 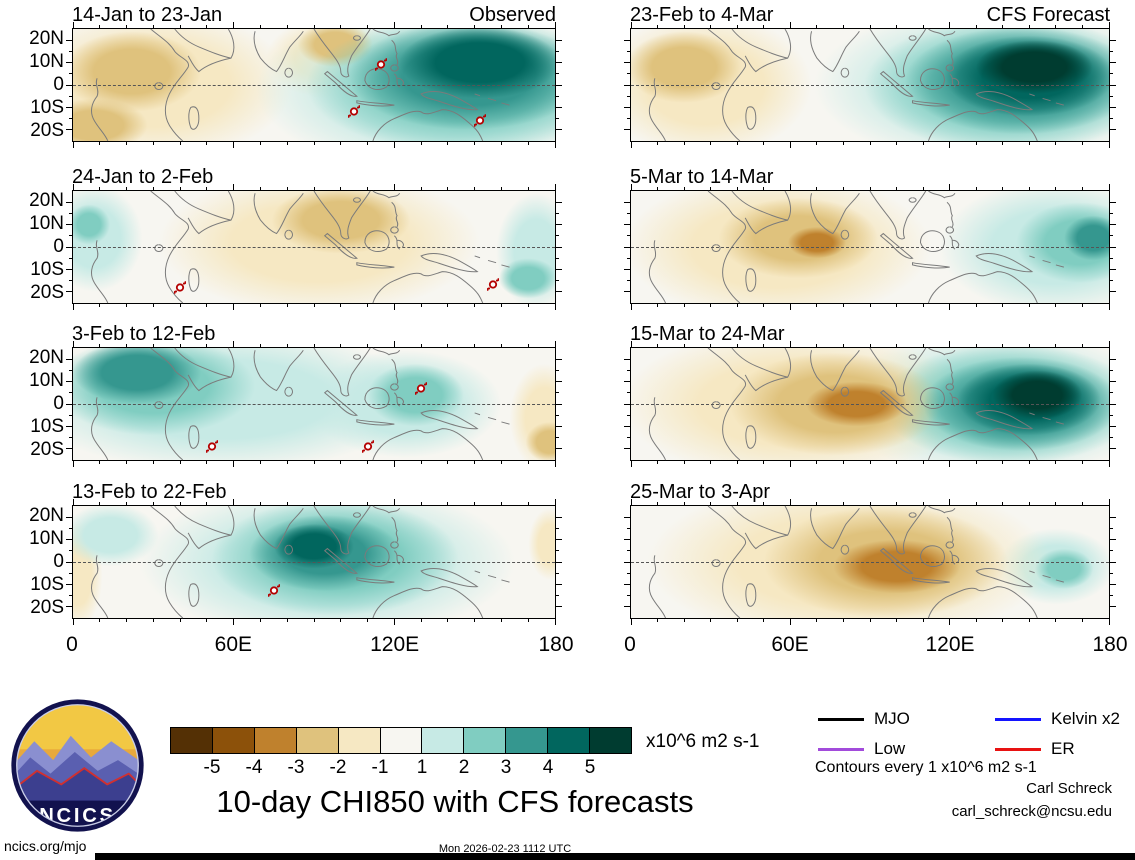 What do you see at coordinates (505, 849) in the screenshot?
I see `footer-timestamp: Mon 2026-02-23 1112 UTC` at bounding box center [505, 849].